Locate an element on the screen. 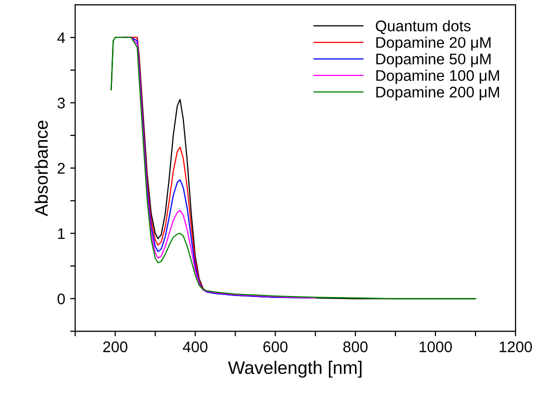 The height and width of the screenshot is (404, 537). y-tick-label: 3 is located at coordinates (61, 103).